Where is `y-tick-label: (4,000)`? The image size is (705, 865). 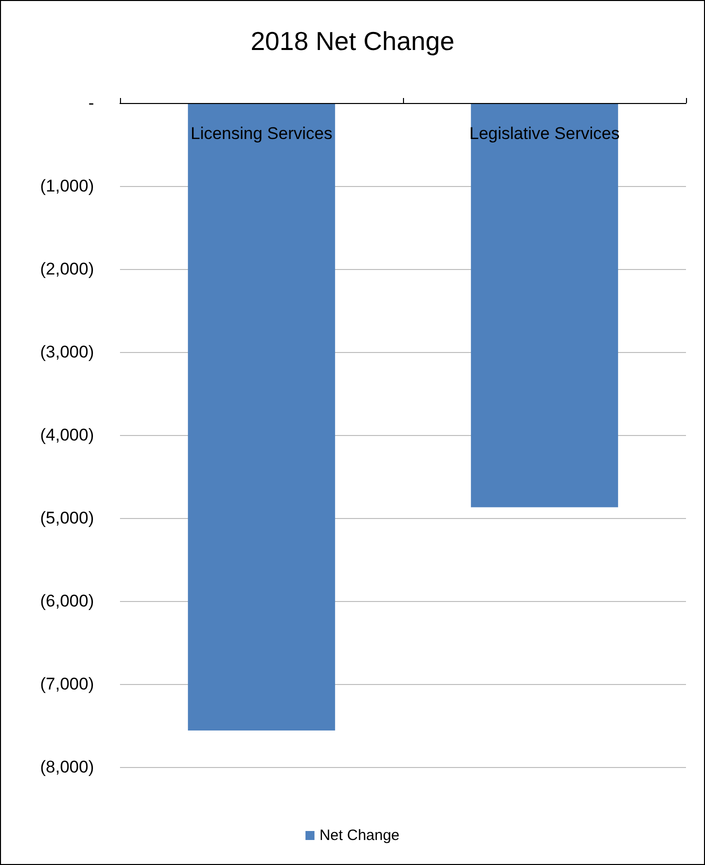
y-tick-label: (4,000) is located at coordinates (67, 435).